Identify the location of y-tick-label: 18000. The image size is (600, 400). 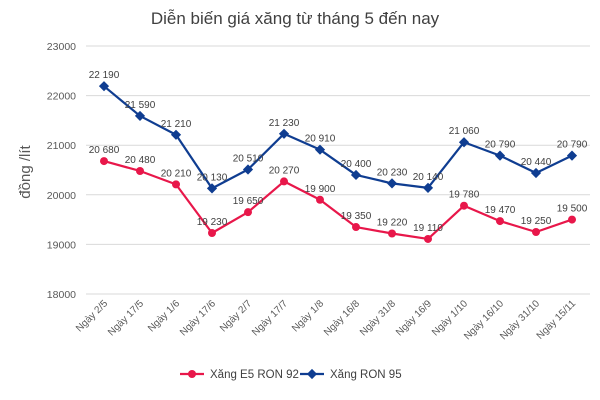
(61, 295).